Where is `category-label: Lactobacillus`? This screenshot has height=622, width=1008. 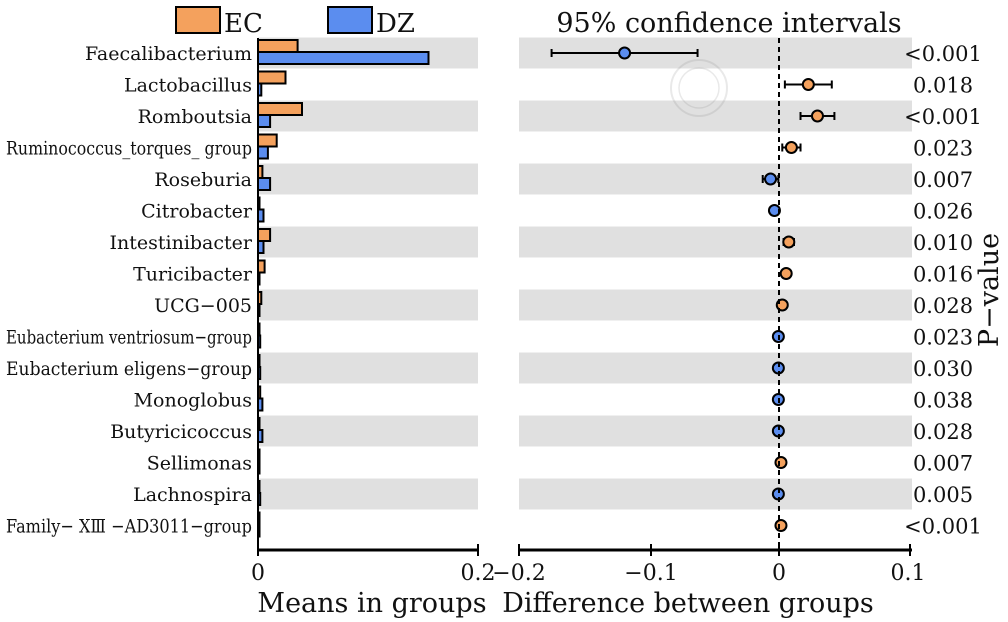
category-label: Lactobacillus is located at coordinates (188, 86).